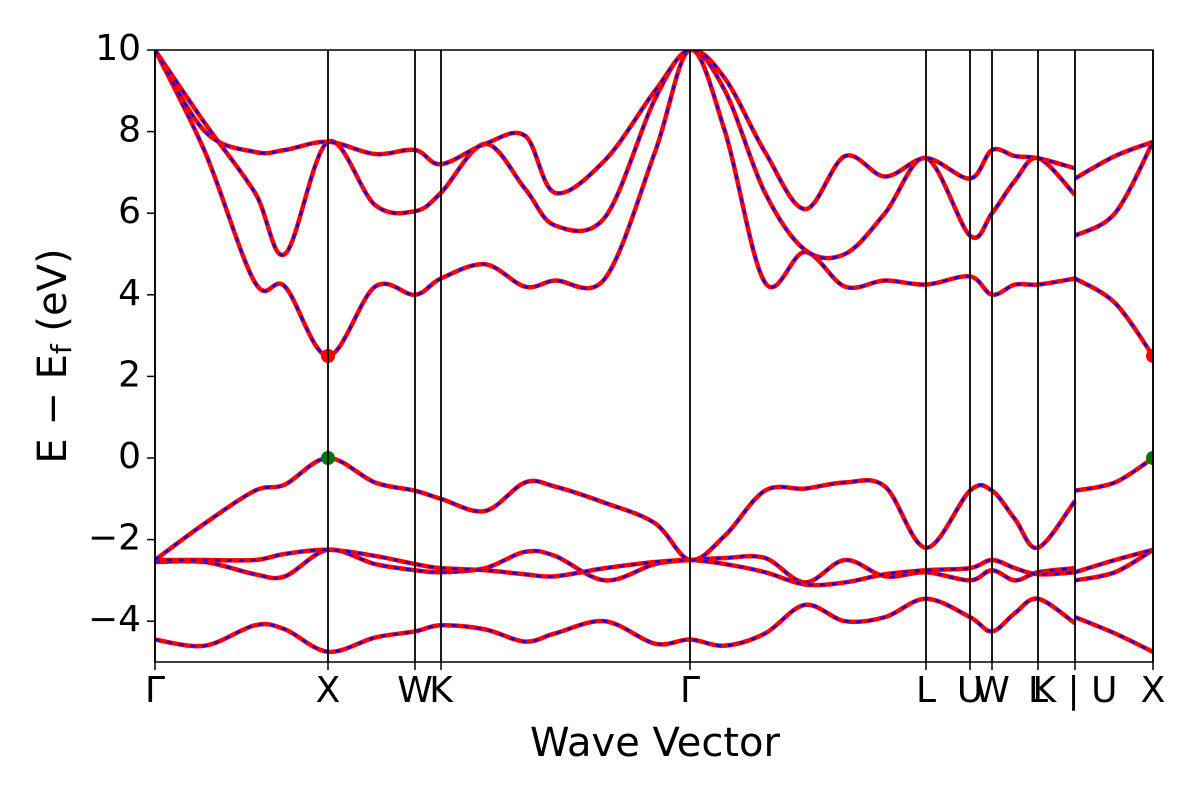  I want to click on x-tick-label: K, so click(441, 690).